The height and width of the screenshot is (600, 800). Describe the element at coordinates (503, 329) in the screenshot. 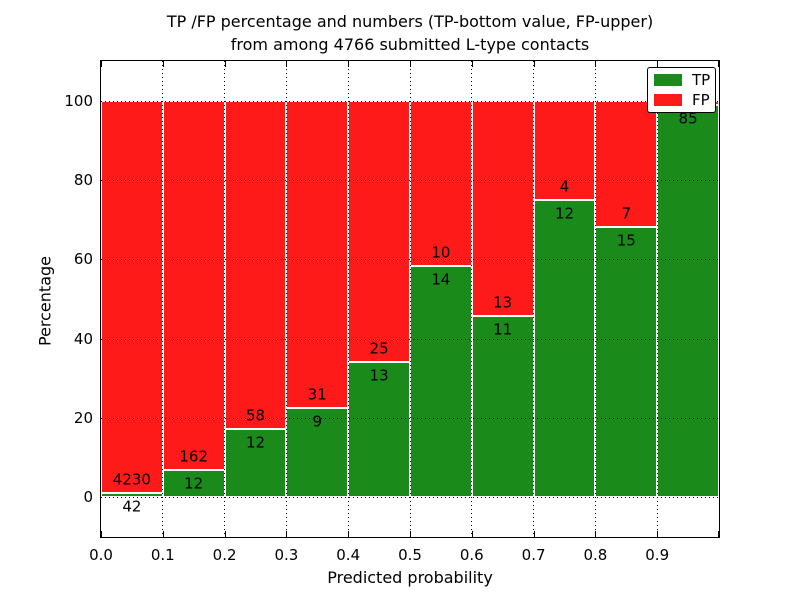

I see `tp-count-label-6: 11` at that location.